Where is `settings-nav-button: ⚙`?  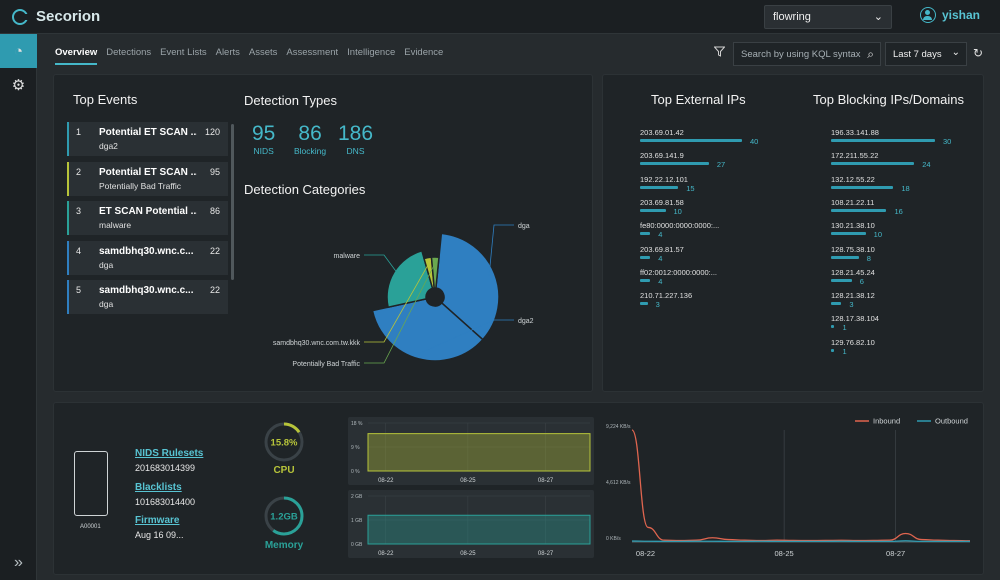
settings-nav-button: ⚙ is located at coordinates (18, 85).